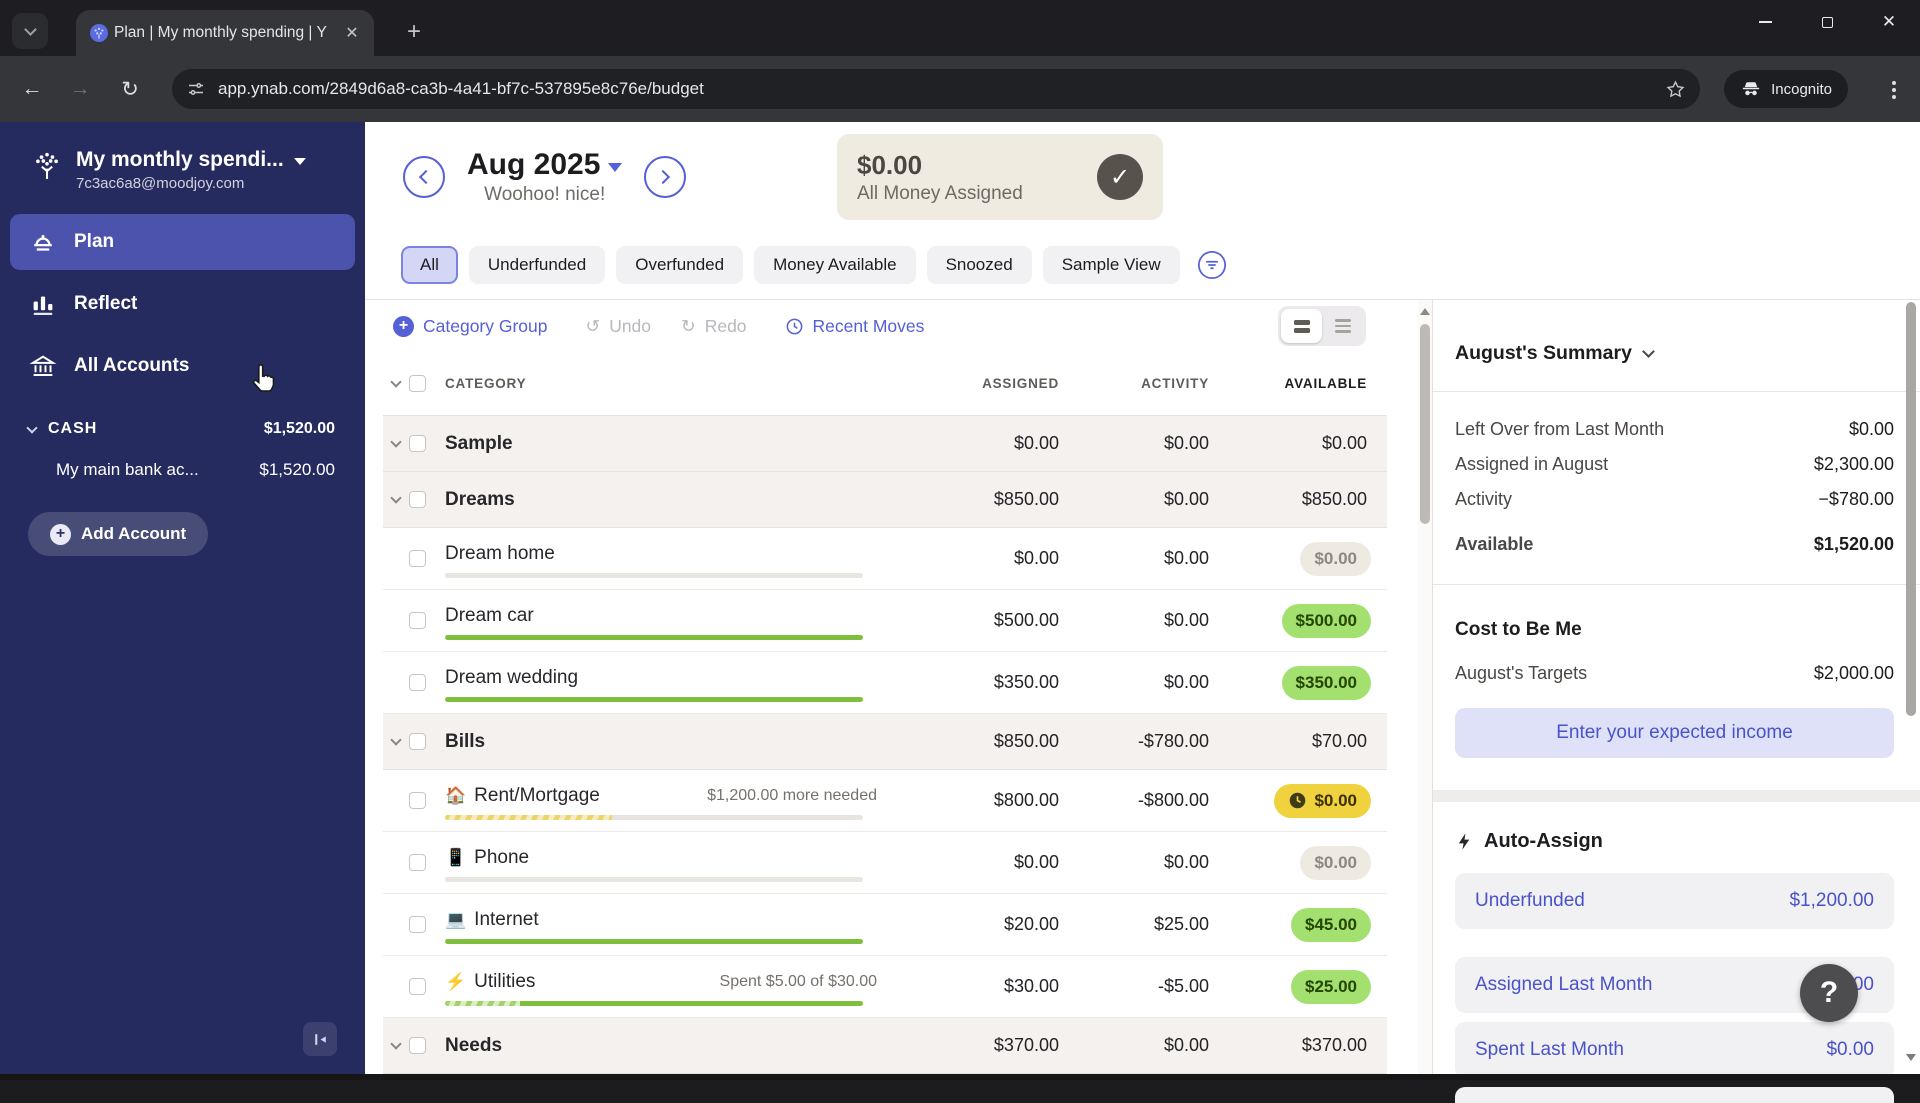 Image resolution: width=1920 pixels, height=1103 pixels. What do you see at coordinates (1173, 800) in the screenshot?
I see `category-activity: -$800.00` at bounding box center [1173, 800].